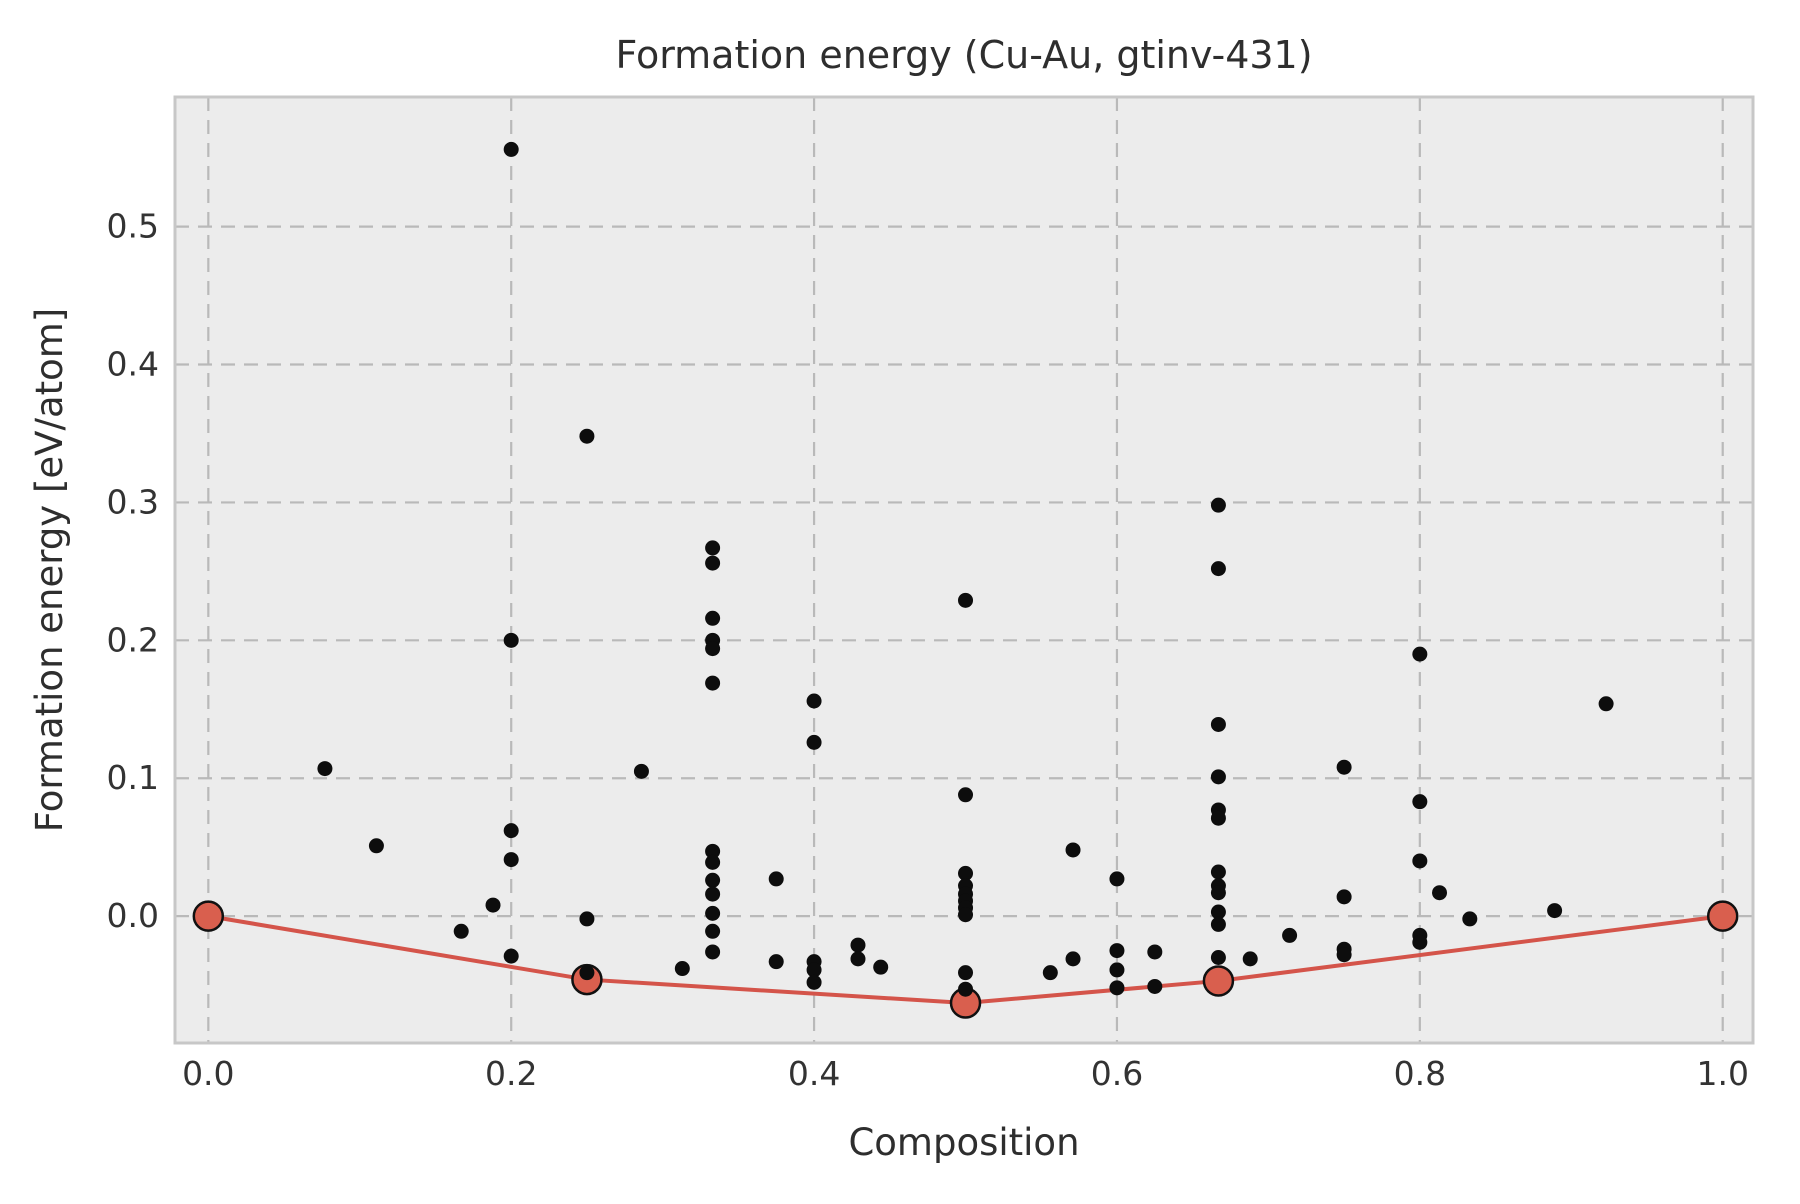 This screenshot has width=1800, height=1204. What do you see at coordinates (133, 571) in the screenshot?
I see `y-tick-labels: 0.0 0.1 0.2 0.3 0.4 0.5` at bounding box center [133, 571].